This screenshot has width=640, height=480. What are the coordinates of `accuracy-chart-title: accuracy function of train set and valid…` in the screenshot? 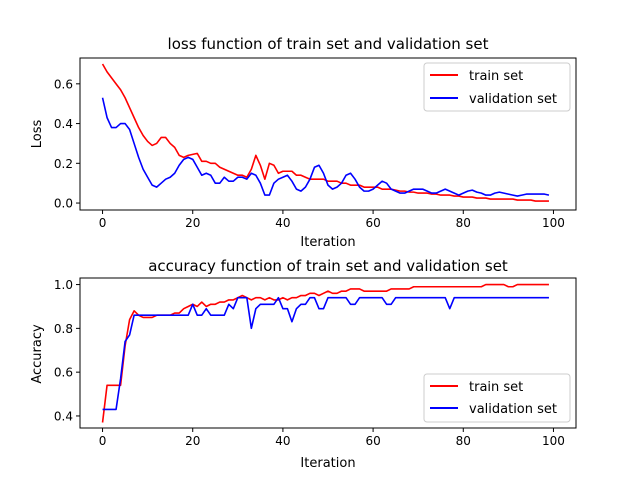 It's located at (328, 266).